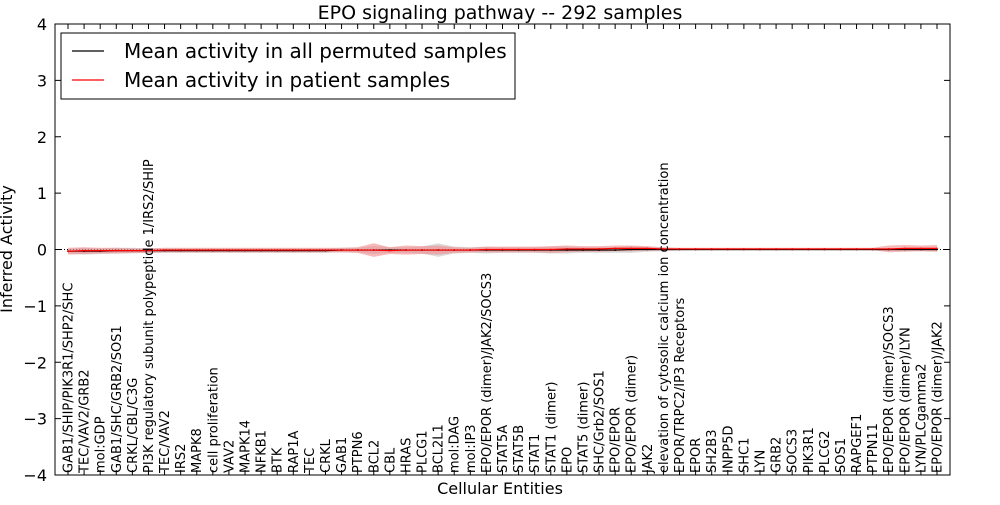  What do you see at coordinates (793, 451) in the screenshot?
I see `x-category-label: SOCS3` at bounding box center [793, 451].